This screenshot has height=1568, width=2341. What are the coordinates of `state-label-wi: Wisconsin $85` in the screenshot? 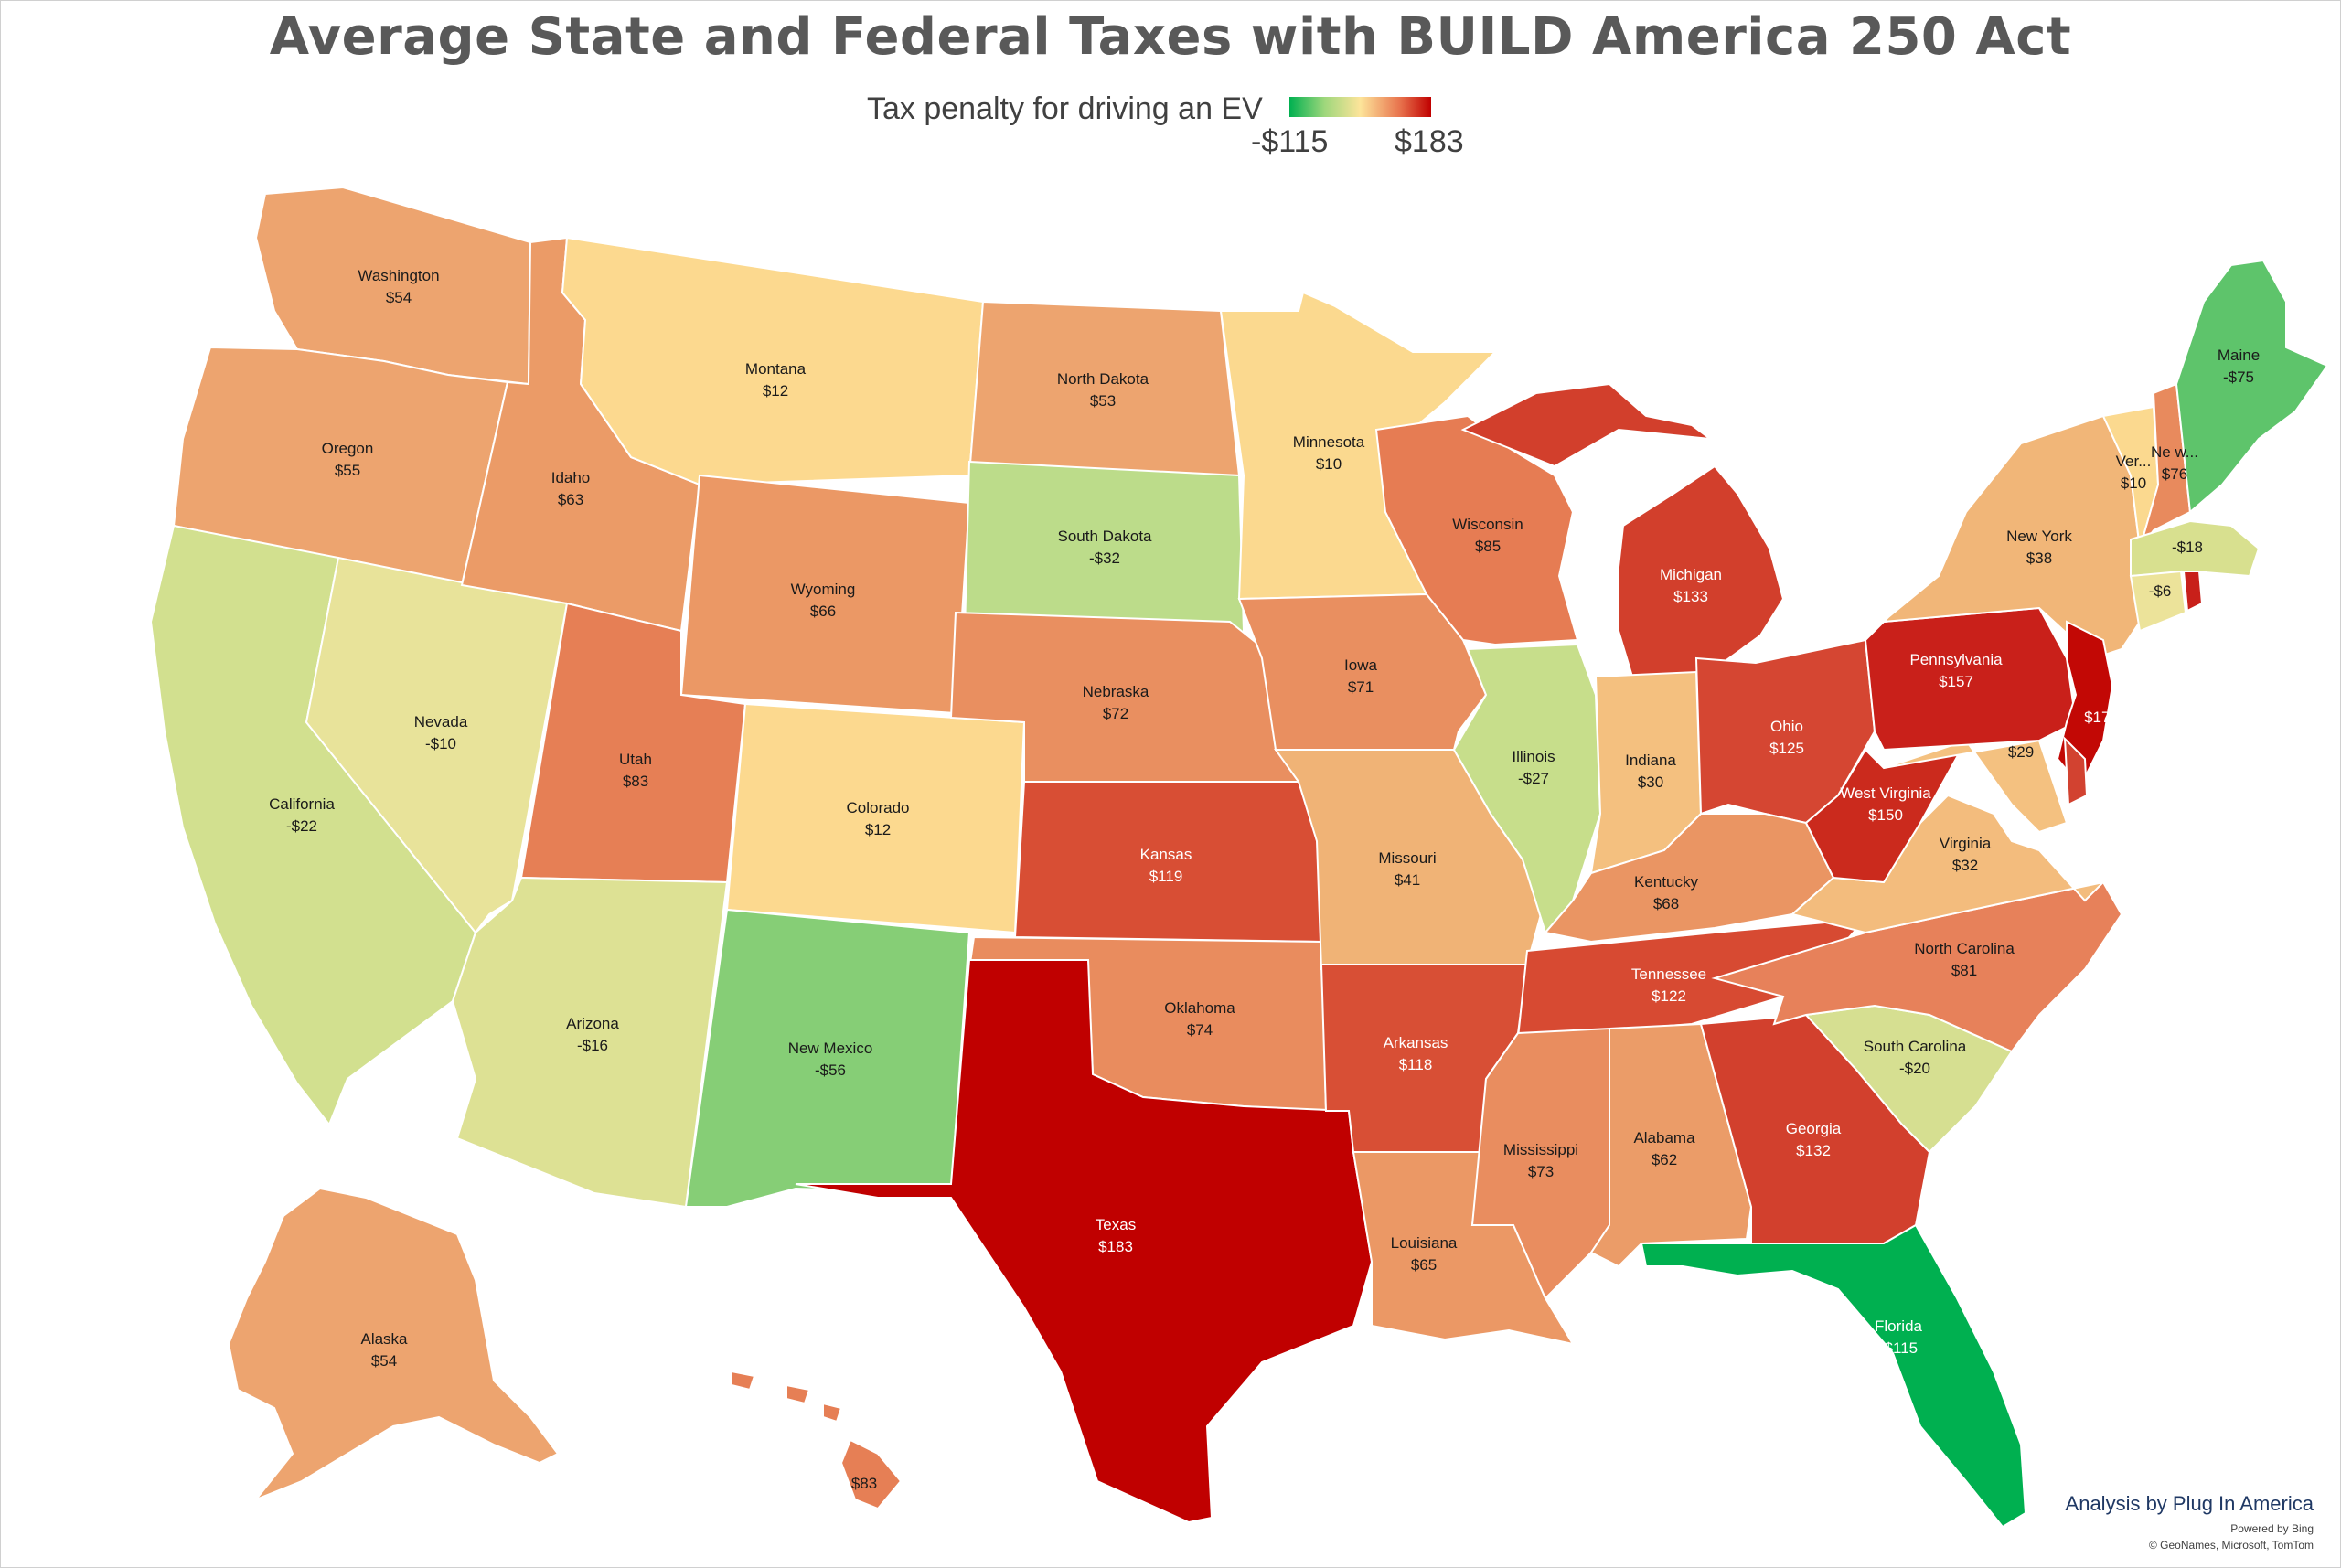 It's located at (1487, 535).